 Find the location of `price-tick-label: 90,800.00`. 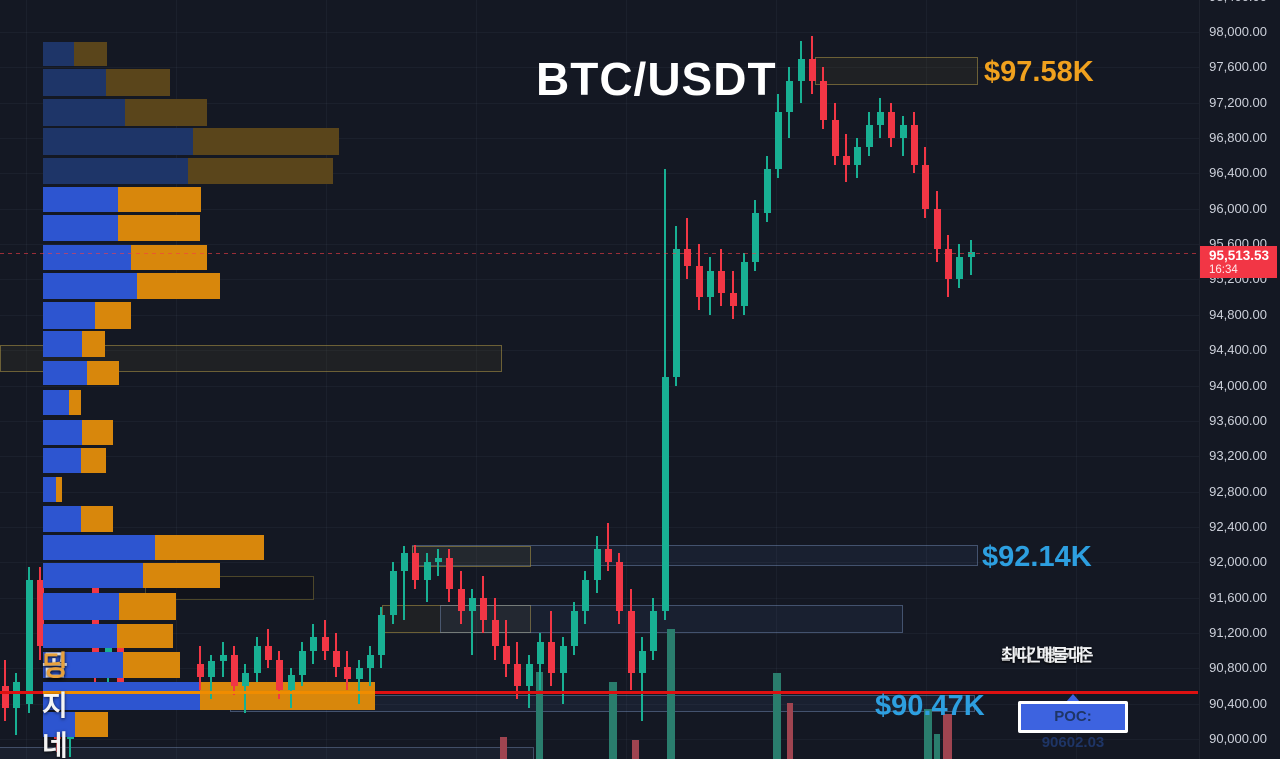

price-tick-label: 90,800.00 is located at coordinates (1238, 667).